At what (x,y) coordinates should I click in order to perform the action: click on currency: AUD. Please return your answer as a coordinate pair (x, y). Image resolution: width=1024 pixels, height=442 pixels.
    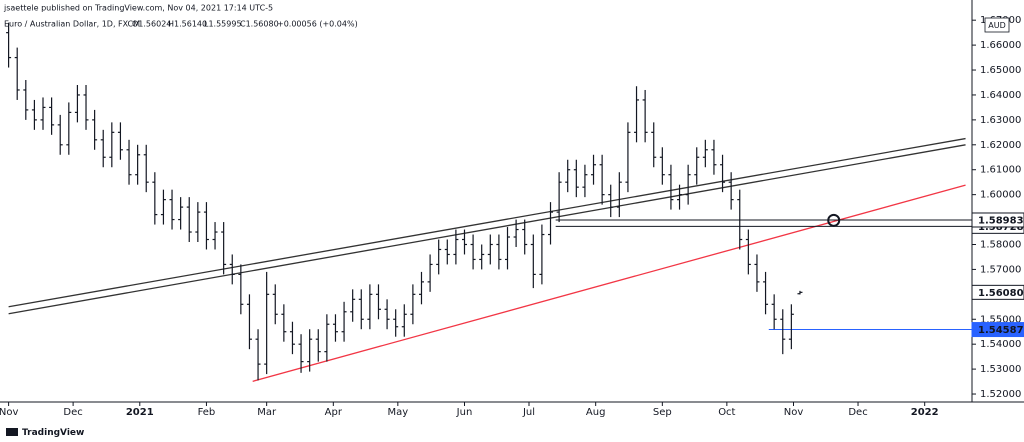
    Looking at the image, I should click on (997, 25).